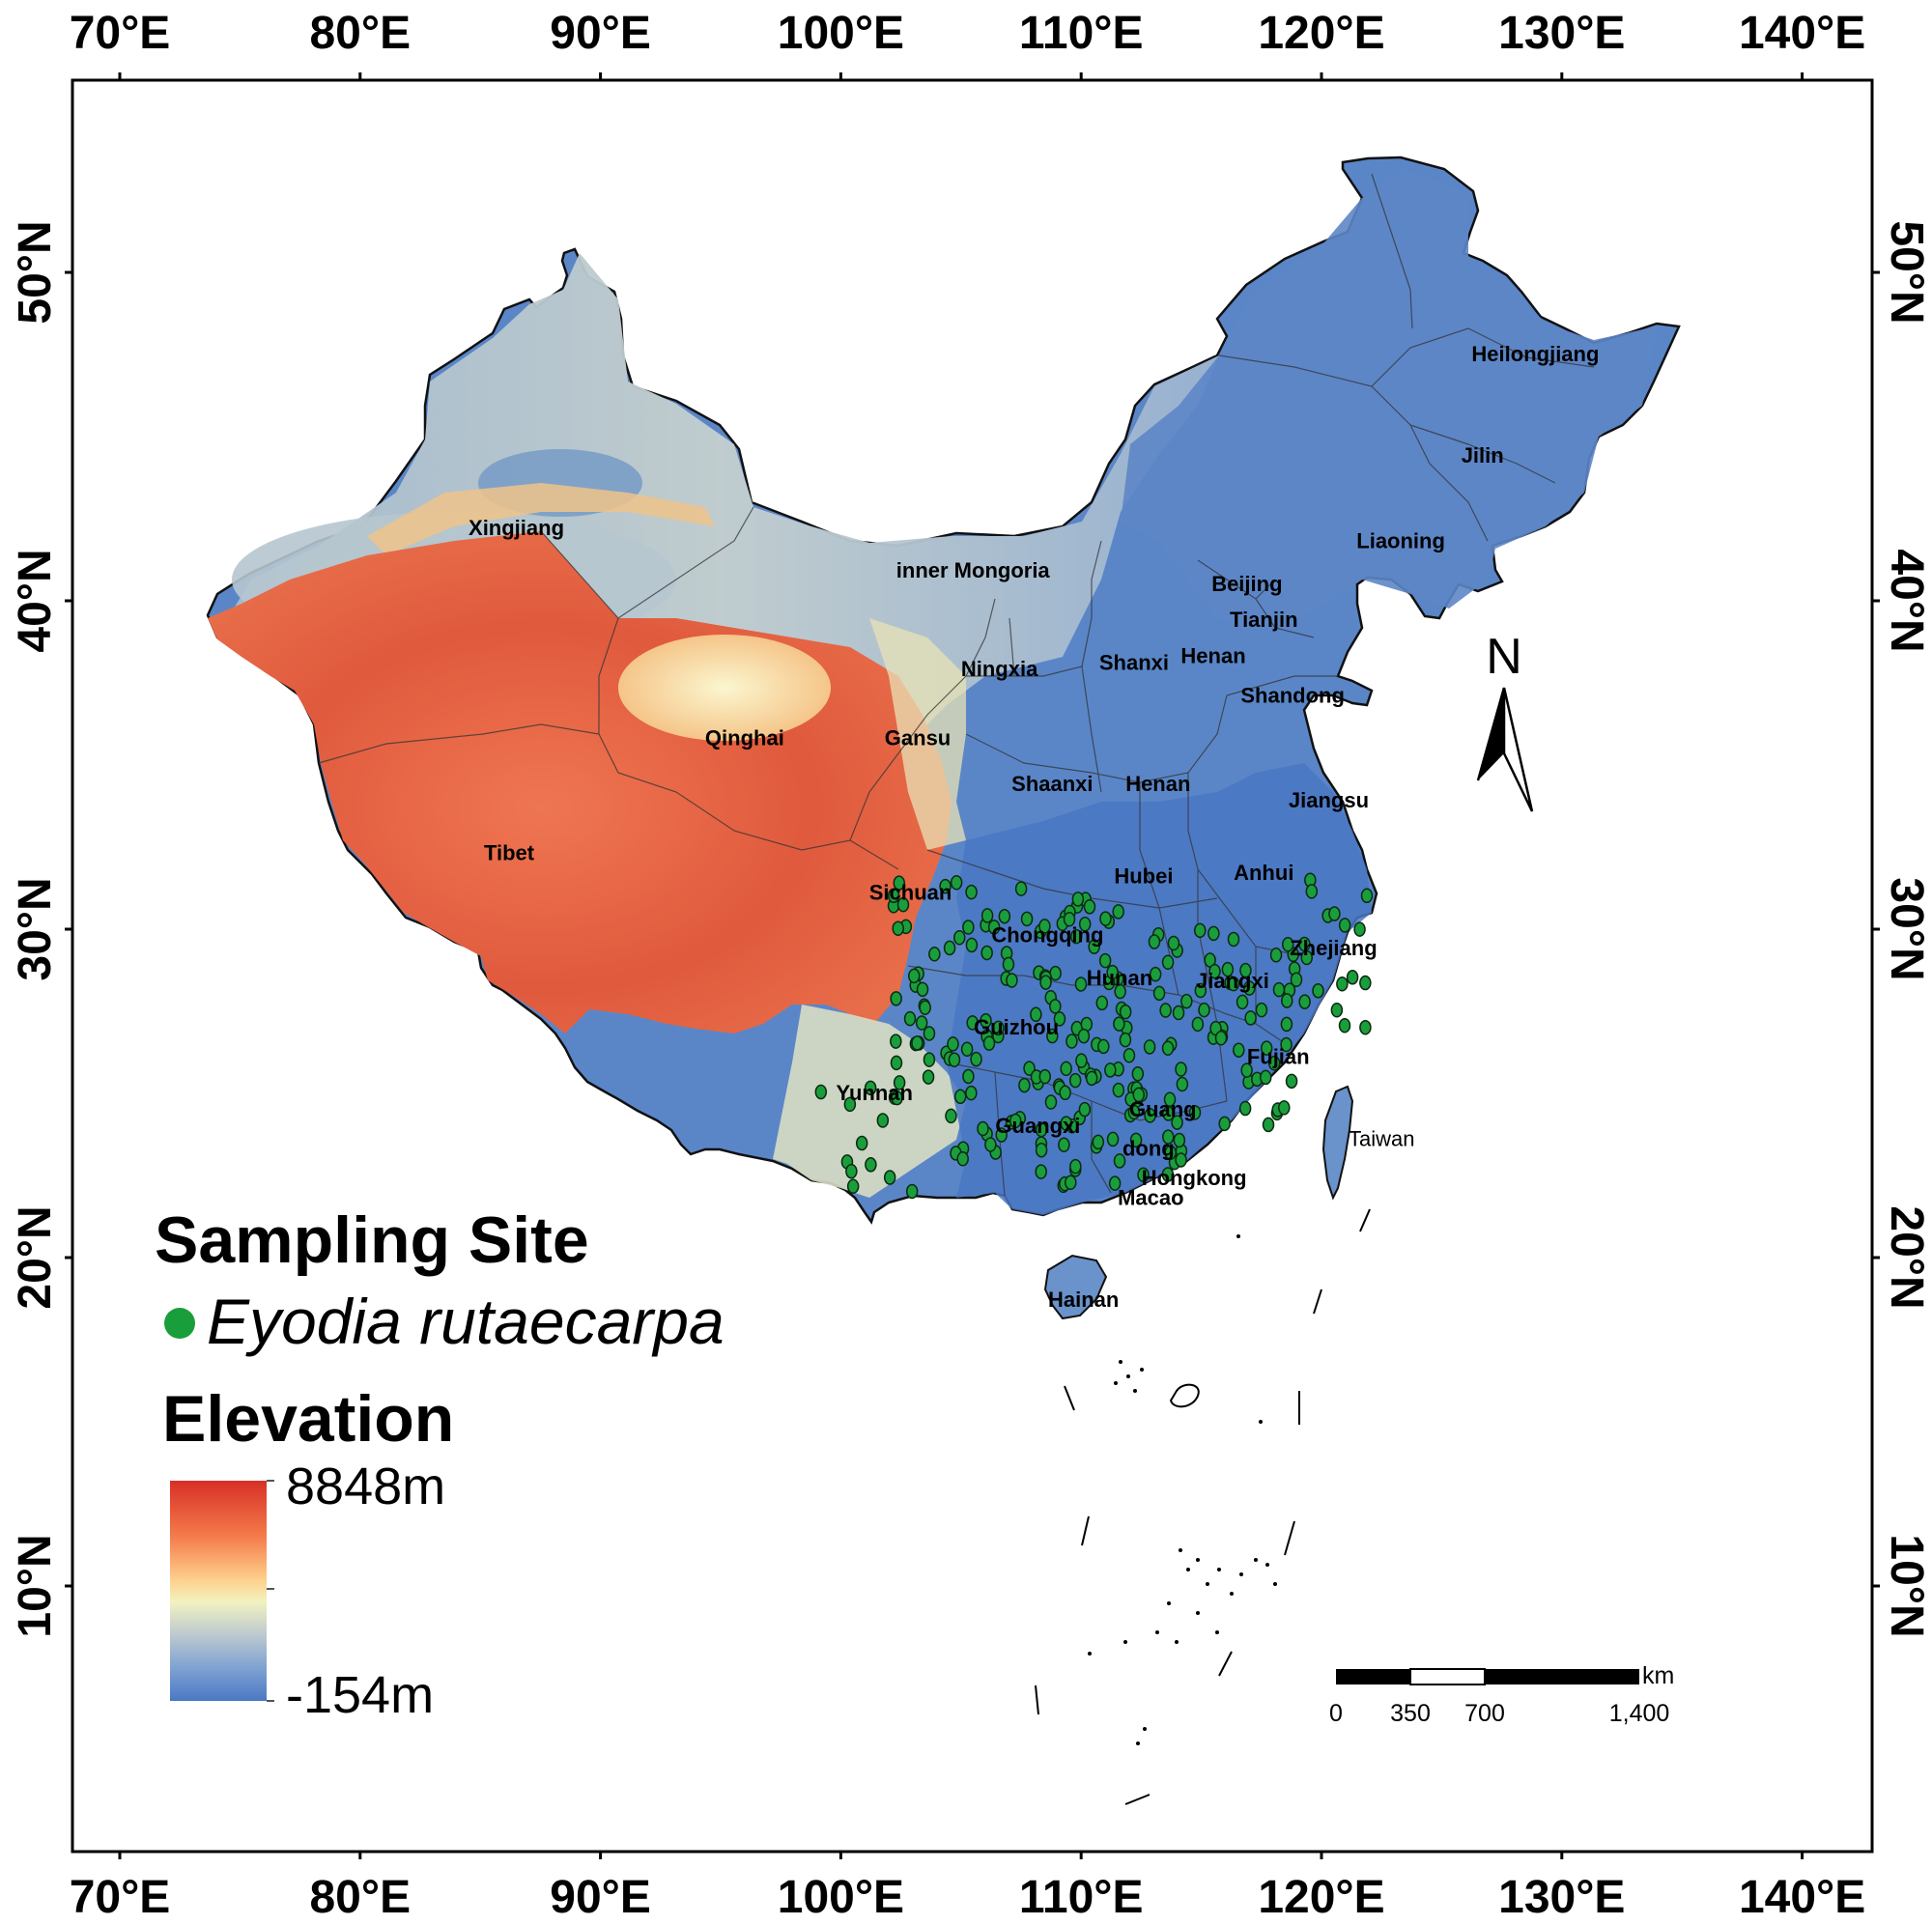 The image size is (1932, 1925). I want to click on province-label: dong, so click(1148, 1149).